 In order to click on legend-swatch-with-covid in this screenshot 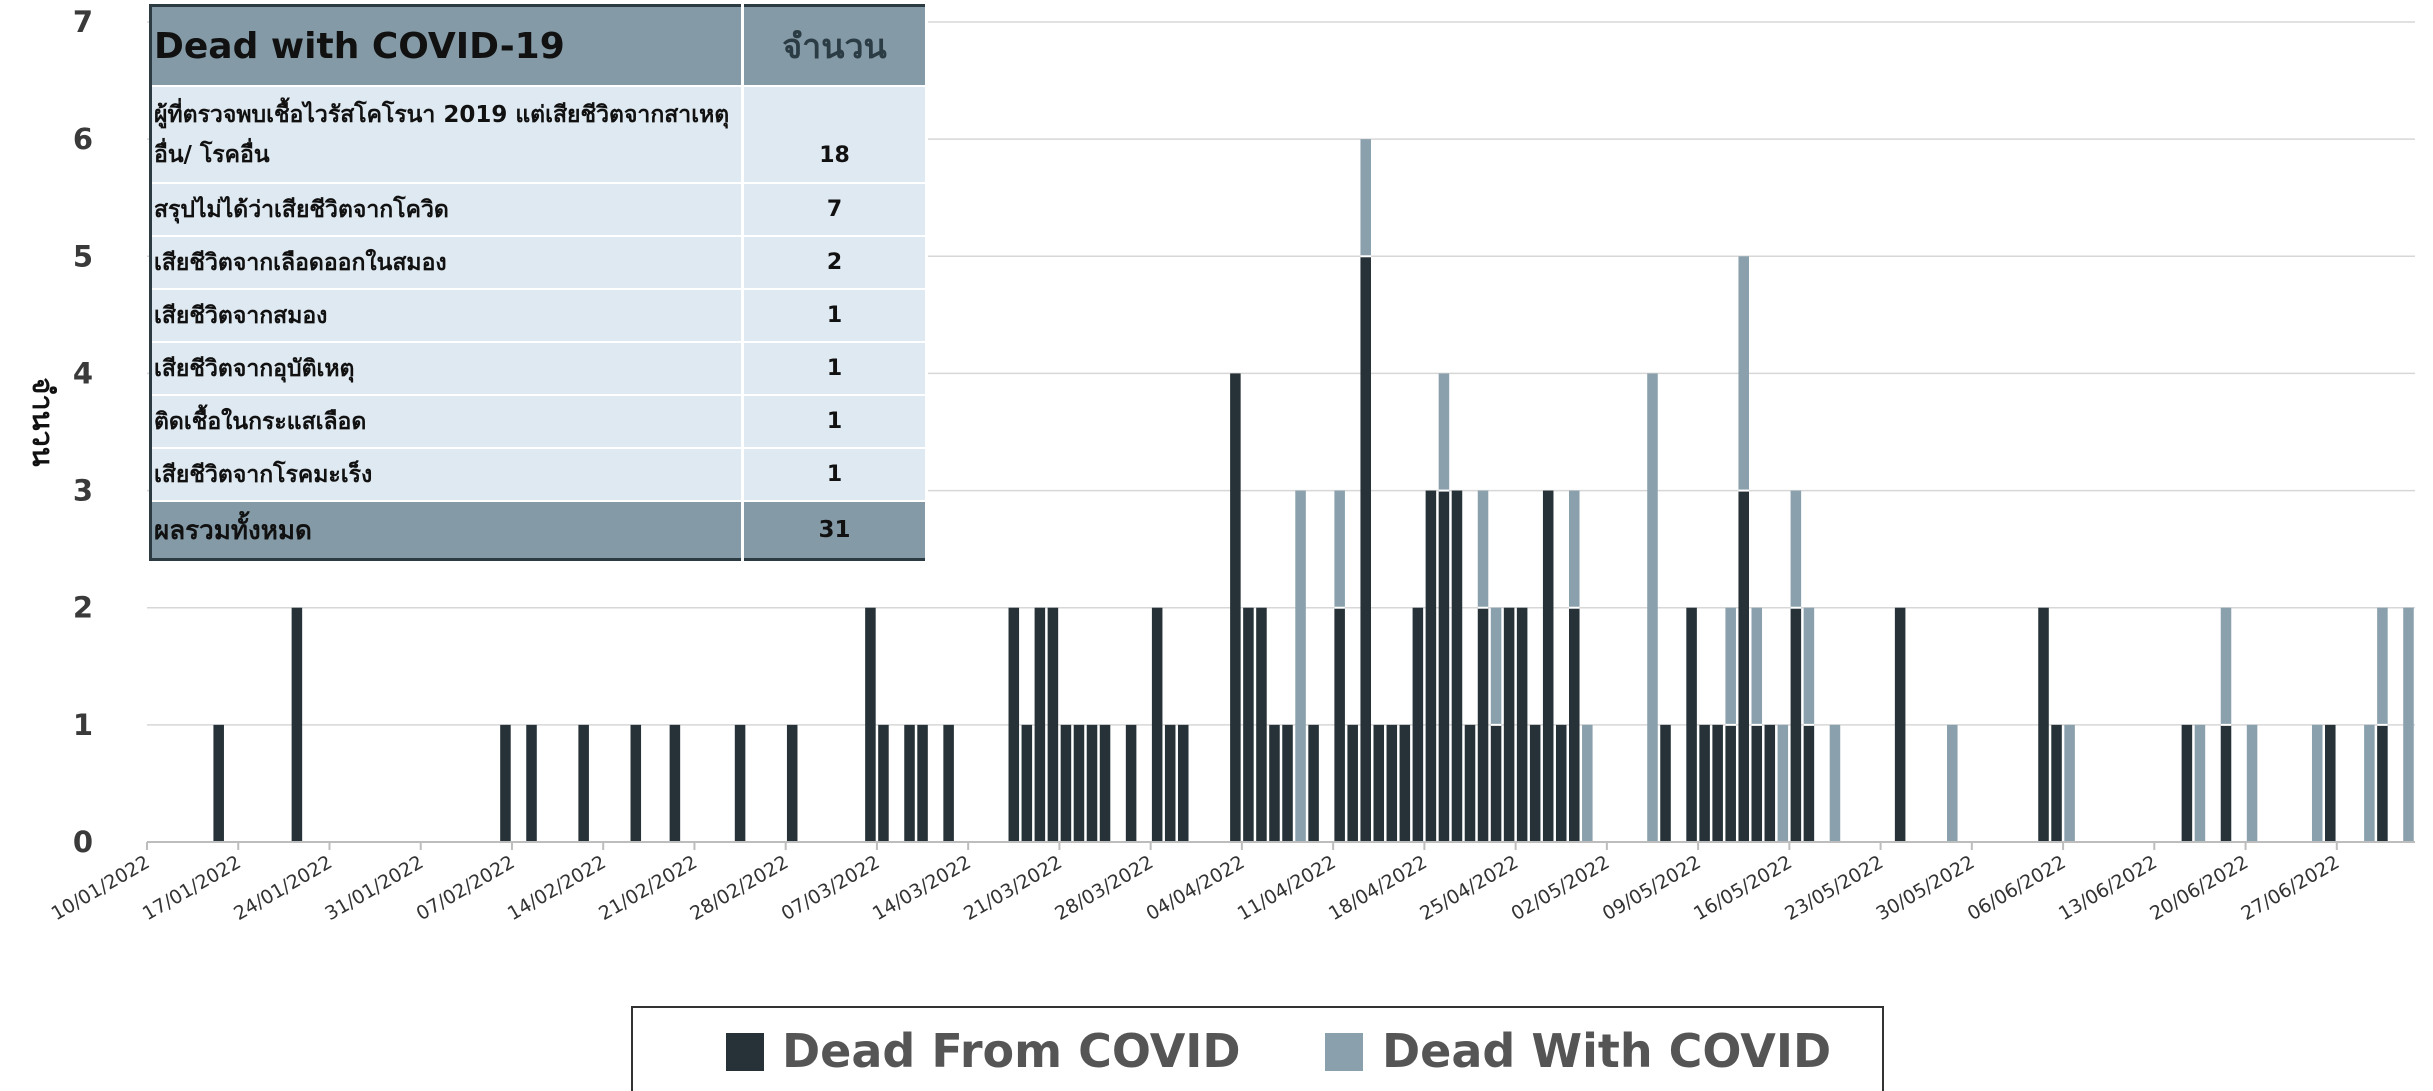, I will do `click(1344, 1052)`.